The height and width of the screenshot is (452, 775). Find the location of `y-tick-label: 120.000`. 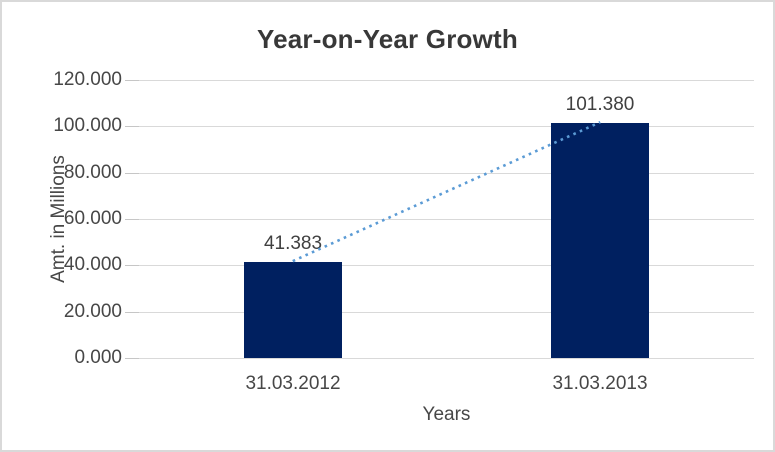

y-tick-label: 120.000 is located at coordinates (87, 79).